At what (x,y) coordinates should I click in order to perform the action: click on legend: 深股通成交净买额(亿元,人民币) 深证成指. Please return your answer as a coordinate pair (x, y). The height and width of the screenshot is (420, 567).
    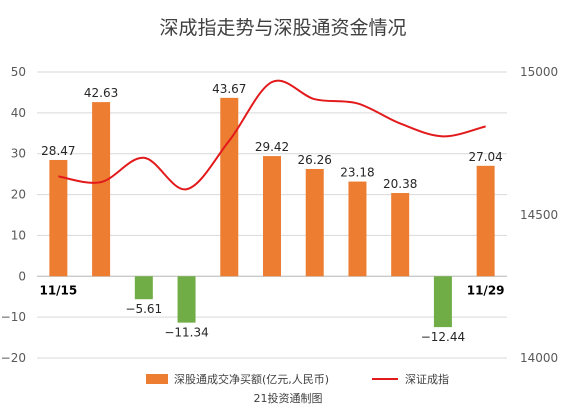
    Looking at the image, I should click on (297, 379).